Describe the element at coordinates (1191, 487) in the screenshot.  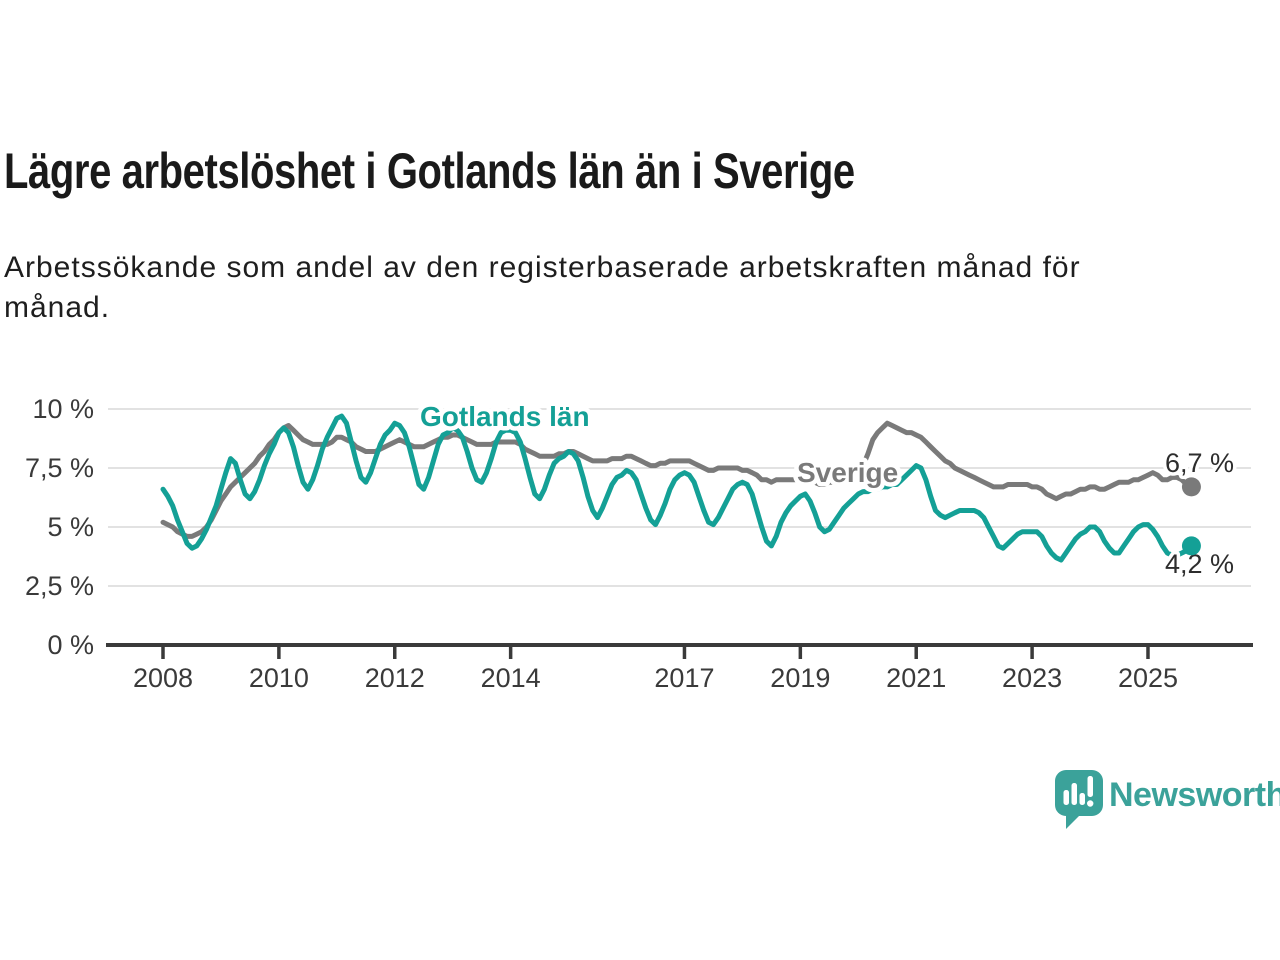
I see `series-end-dot-sverige` at that location.